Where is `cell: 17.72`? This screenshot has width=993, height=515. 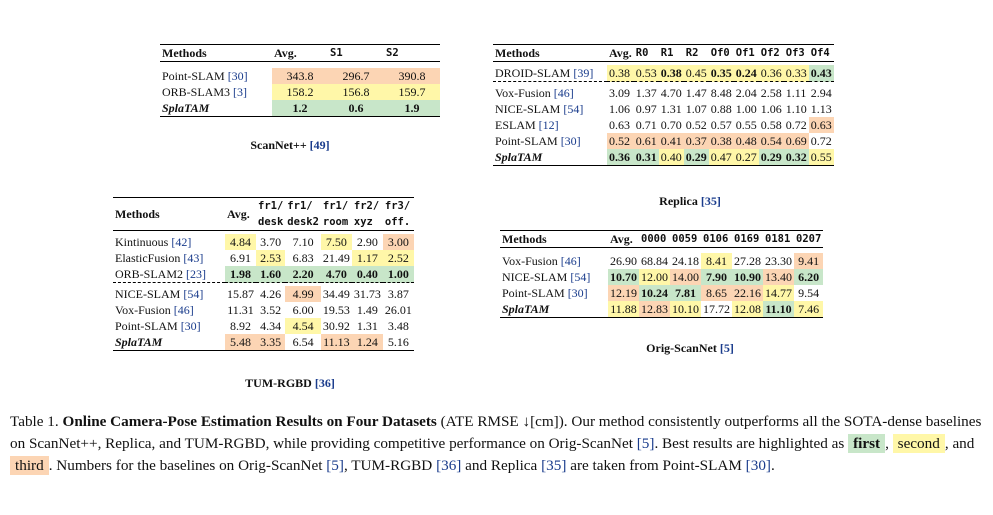 cell: 17.72 is located at coordinates (716, 309).